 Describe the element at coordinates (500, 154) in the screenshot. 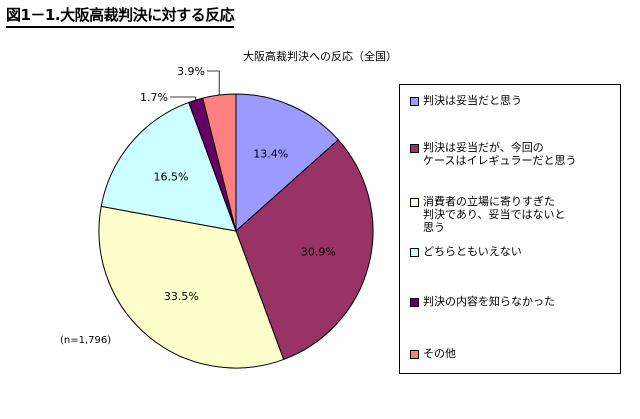

I see `legend-label: 判決は妥当だが、今回の ケースはイレギュラーだと思う` at that location.